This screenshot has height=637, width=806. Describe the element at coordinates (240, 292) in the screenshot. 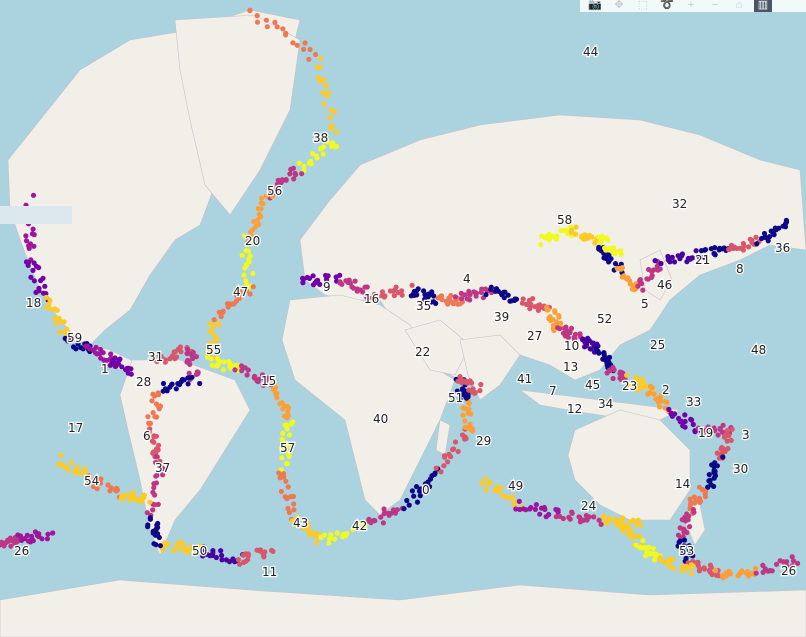

I see `cluster-label-47: 47` at that location.